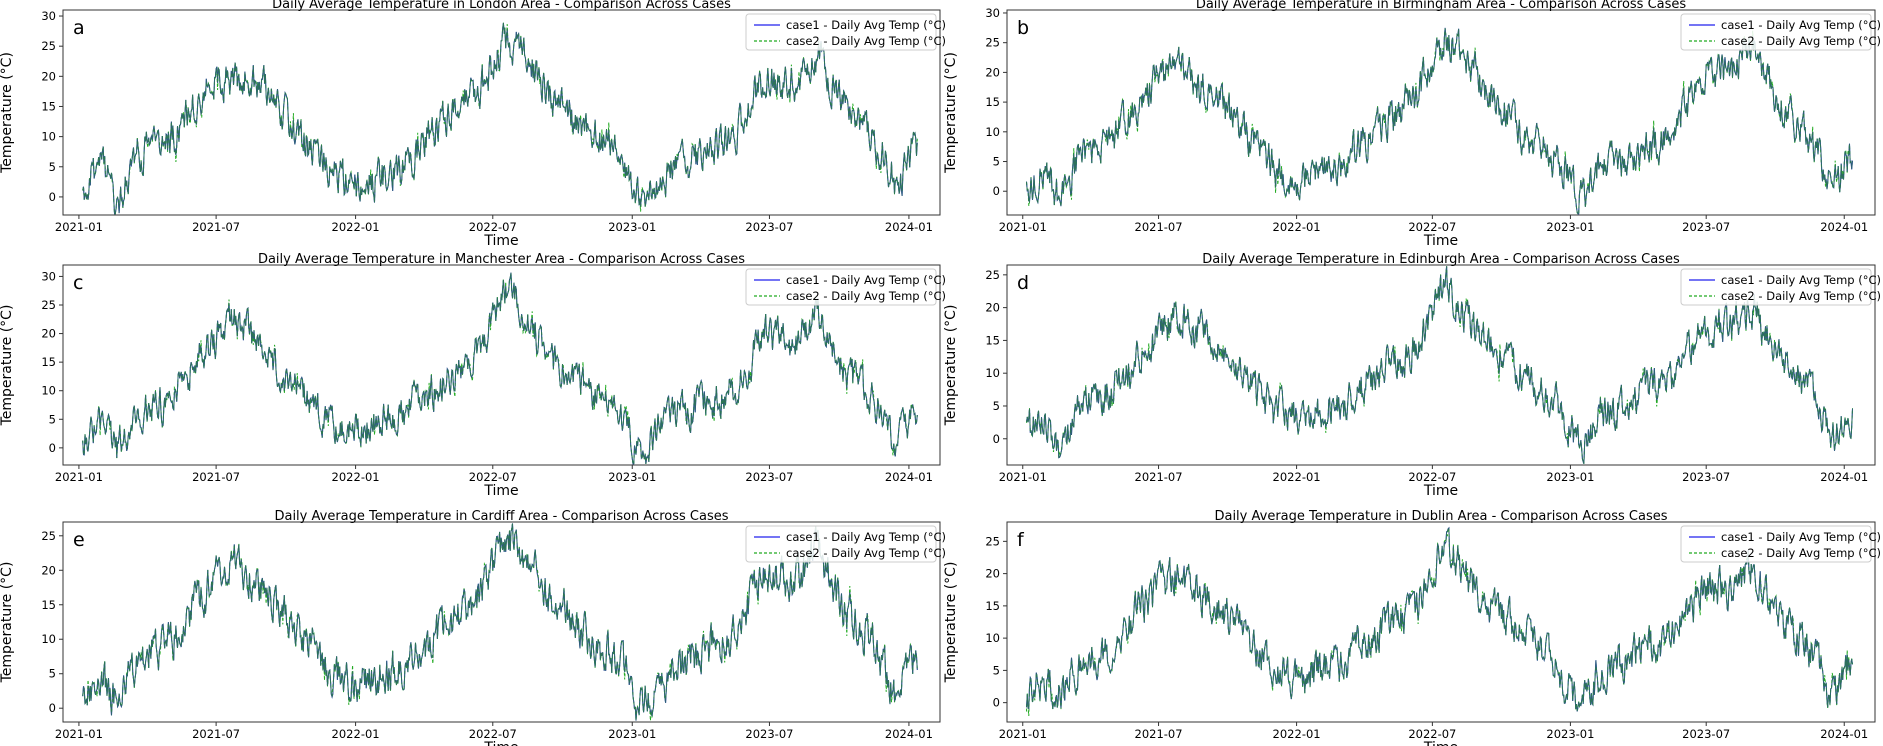  What do you see at coordinates (78, 283) in the screenshot?
I see `panel-letter: c` at bounding box center [78, 283].